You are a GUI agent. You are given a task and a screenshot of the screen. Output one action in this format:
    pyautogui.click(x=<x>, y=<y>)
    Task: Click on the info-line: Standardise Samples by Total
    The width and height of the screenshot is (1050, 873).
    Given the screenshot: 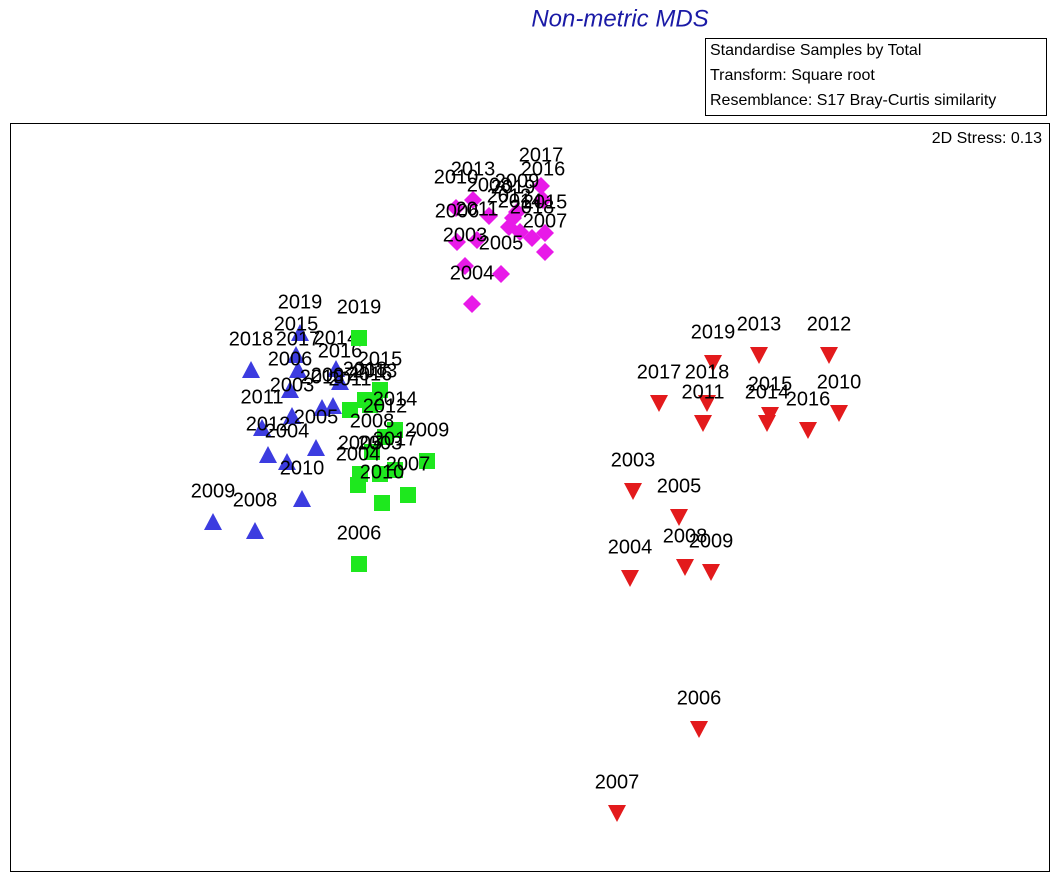 What is the action you would take?
    pyautogui.click(x=815, y=50)
    